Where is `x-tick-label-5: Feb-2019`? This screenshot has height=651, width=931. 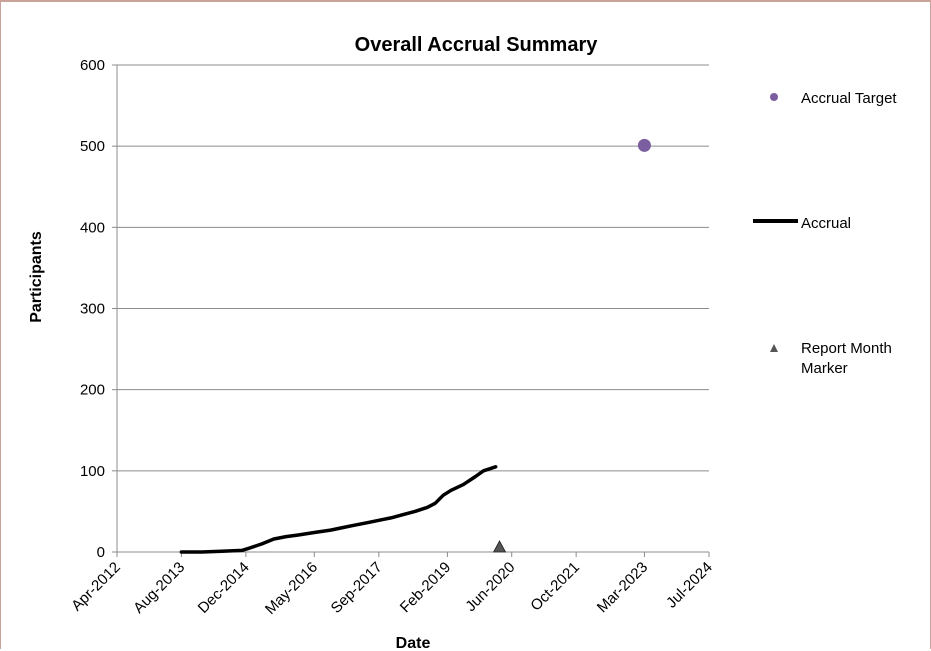
x-tick-label-5: Feb-2019 is located at coordinates (425, 587).